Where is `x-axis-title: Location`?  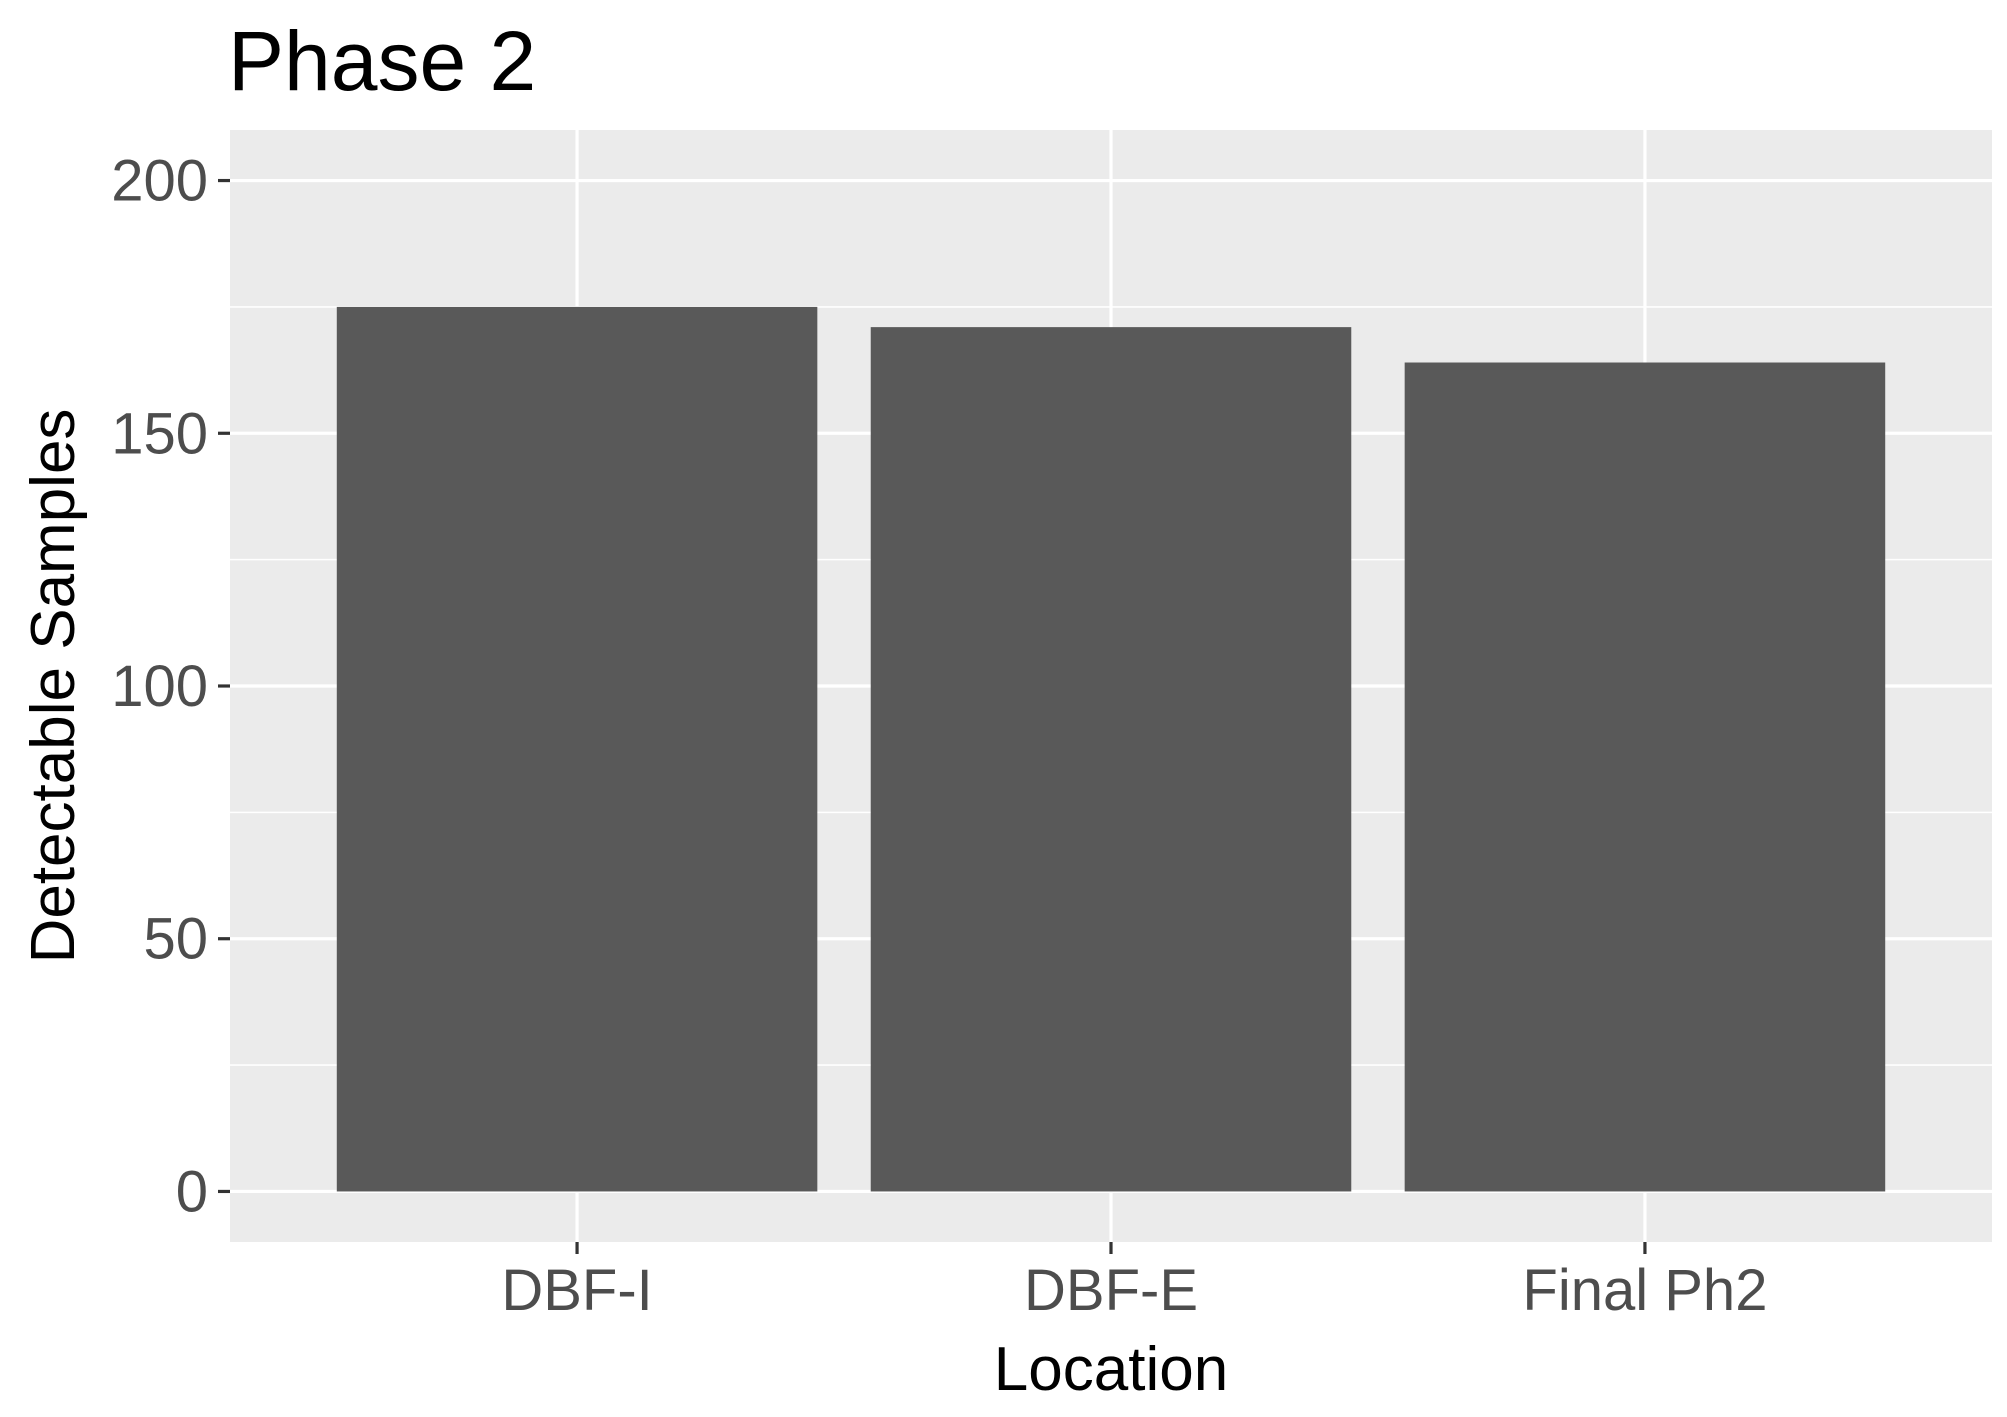
x-axis-title: Location is located at coordinates (1111, 1369).